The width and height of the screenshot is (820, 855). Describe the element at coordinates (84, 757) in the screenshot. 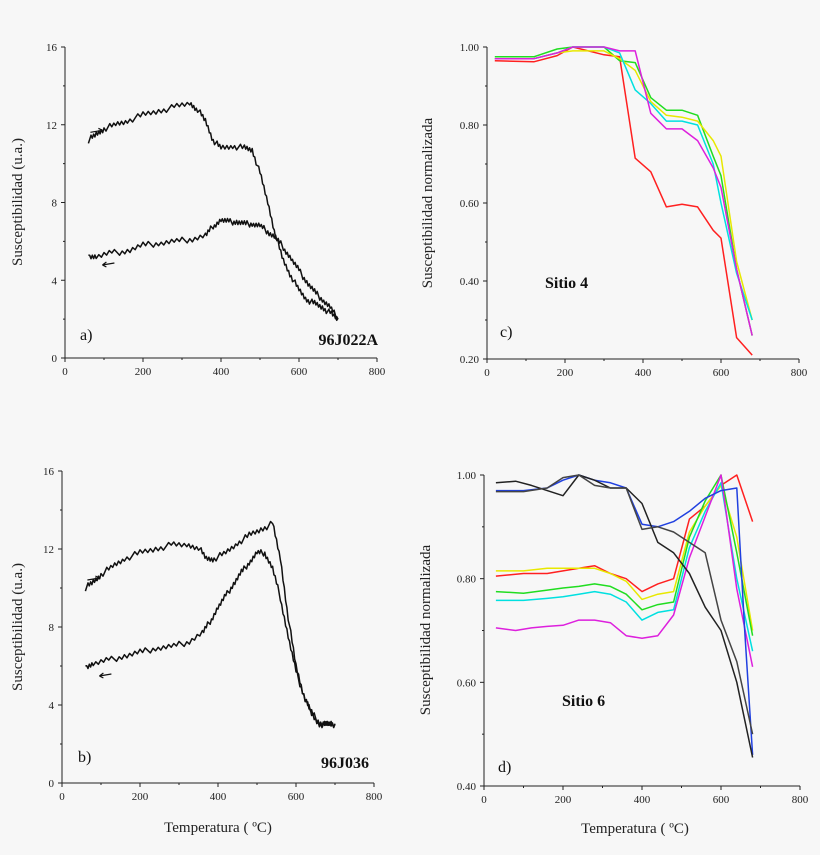

I see `panel-label: b)` at that location.